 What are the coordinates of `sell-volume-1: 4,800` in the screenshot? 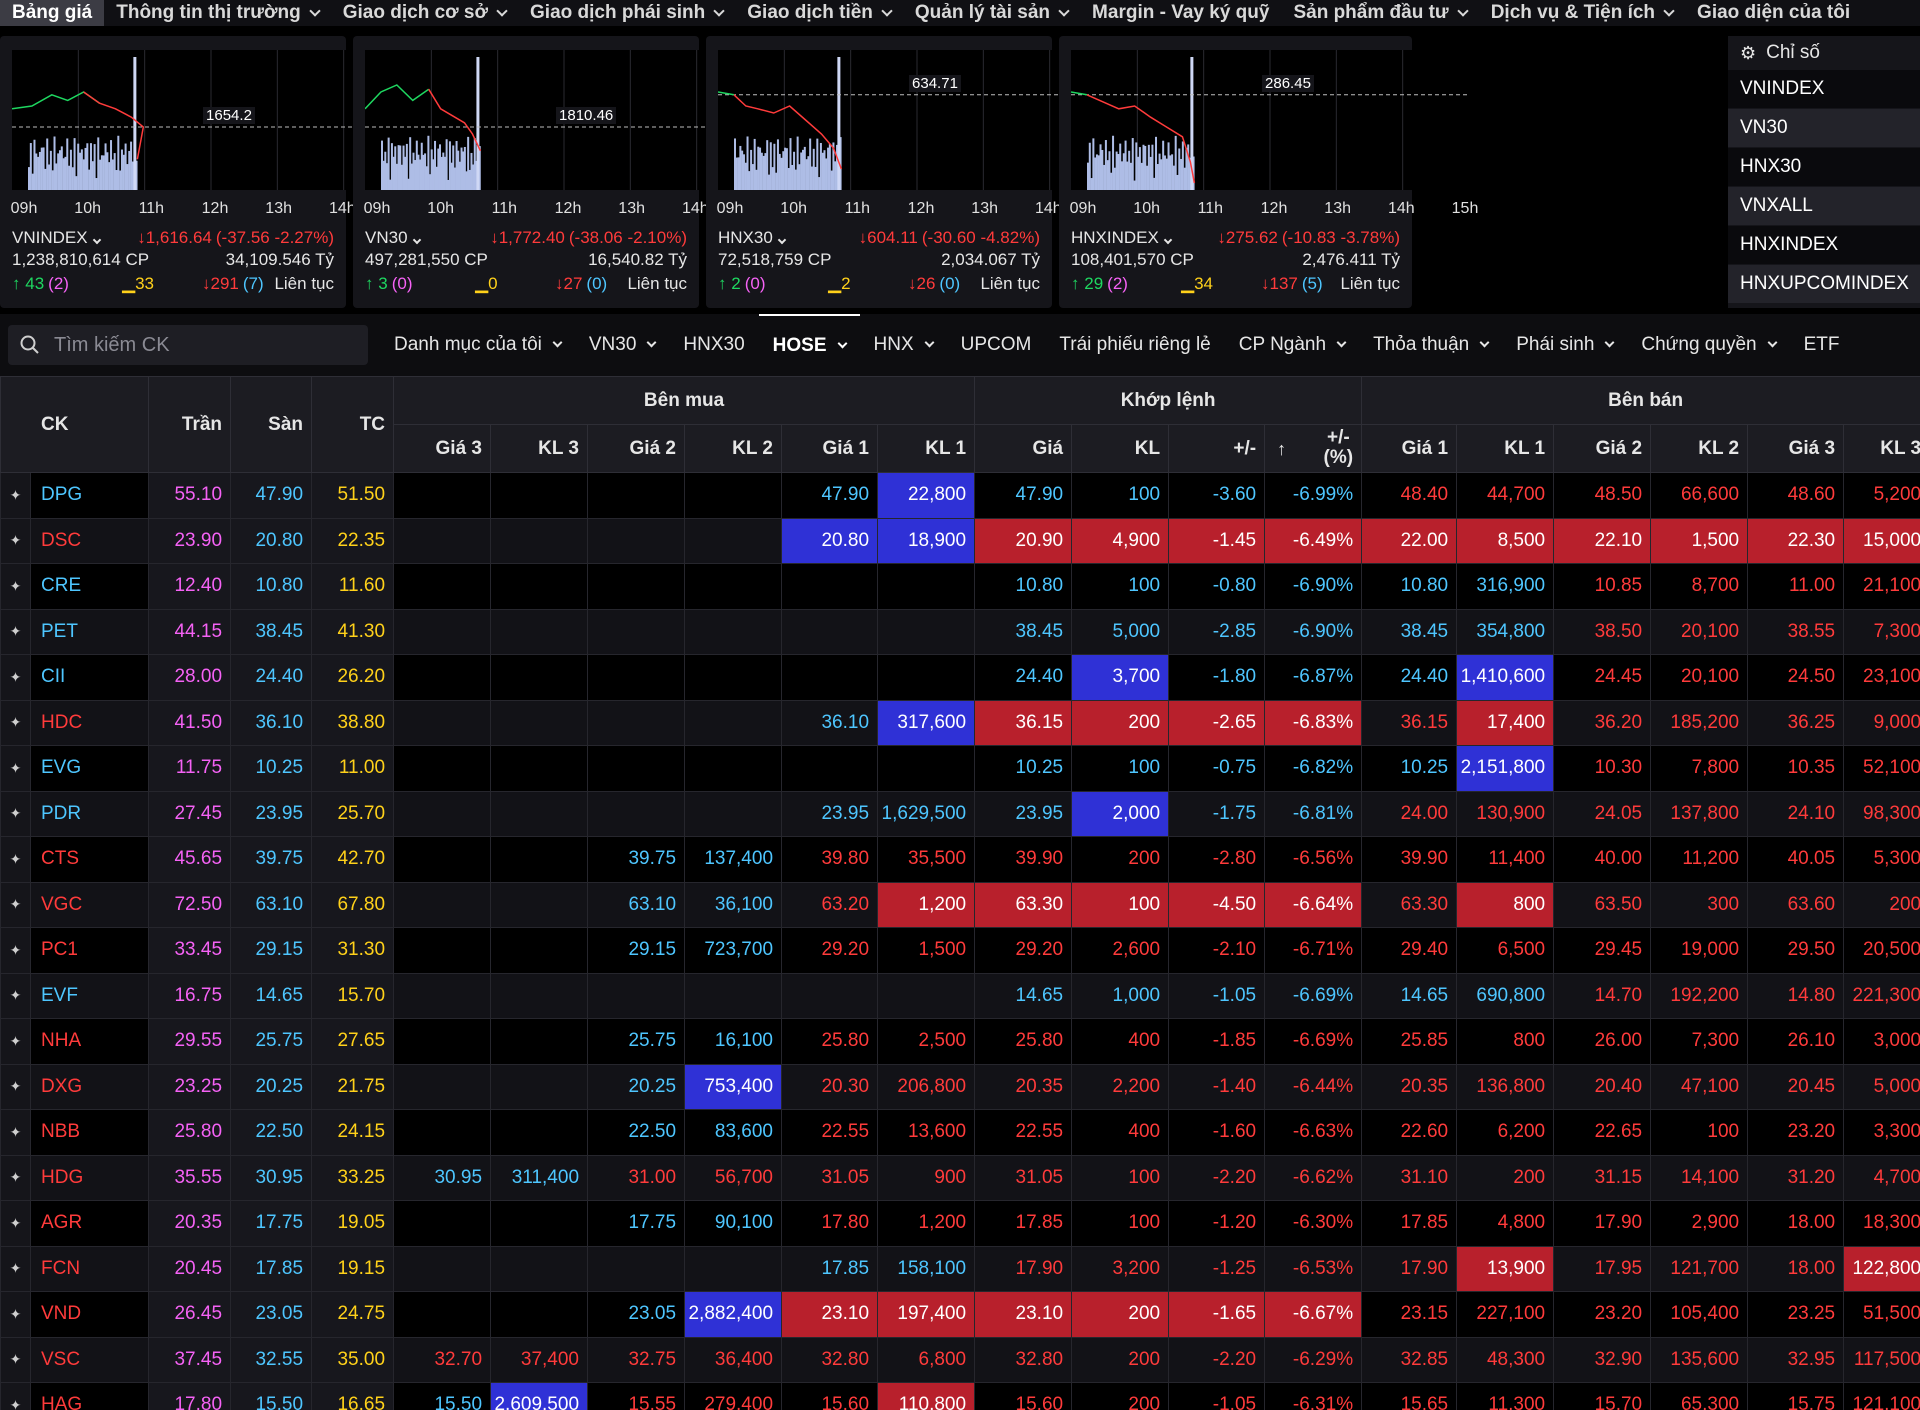 It's located at (1505, 1223).